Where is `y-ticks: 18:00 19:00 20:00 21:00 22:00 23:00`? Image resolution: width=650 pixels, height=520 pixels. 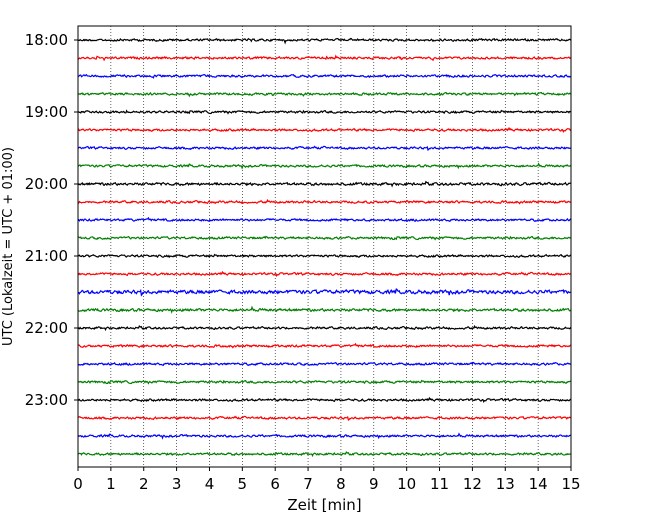
y-ticks: 18:00 19:00 20:00 21:00 22:00 23:00 is located at coordinates (51, 220).